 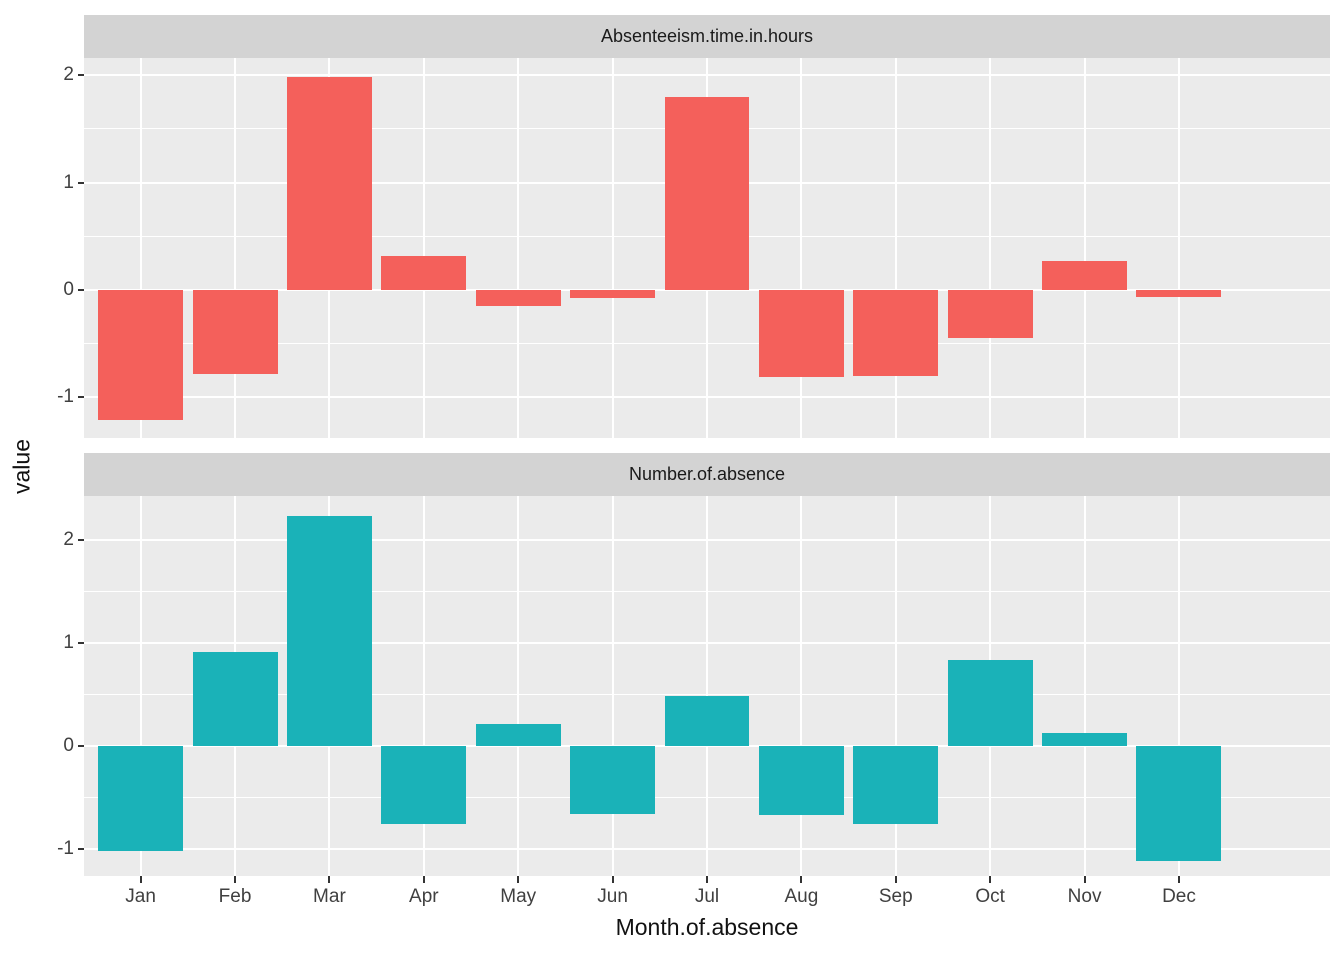 What do you see at coordinates (1178, 686) in the screenshot?
I see `gridline-vertical-dec` at bounding box center [1178, 686].